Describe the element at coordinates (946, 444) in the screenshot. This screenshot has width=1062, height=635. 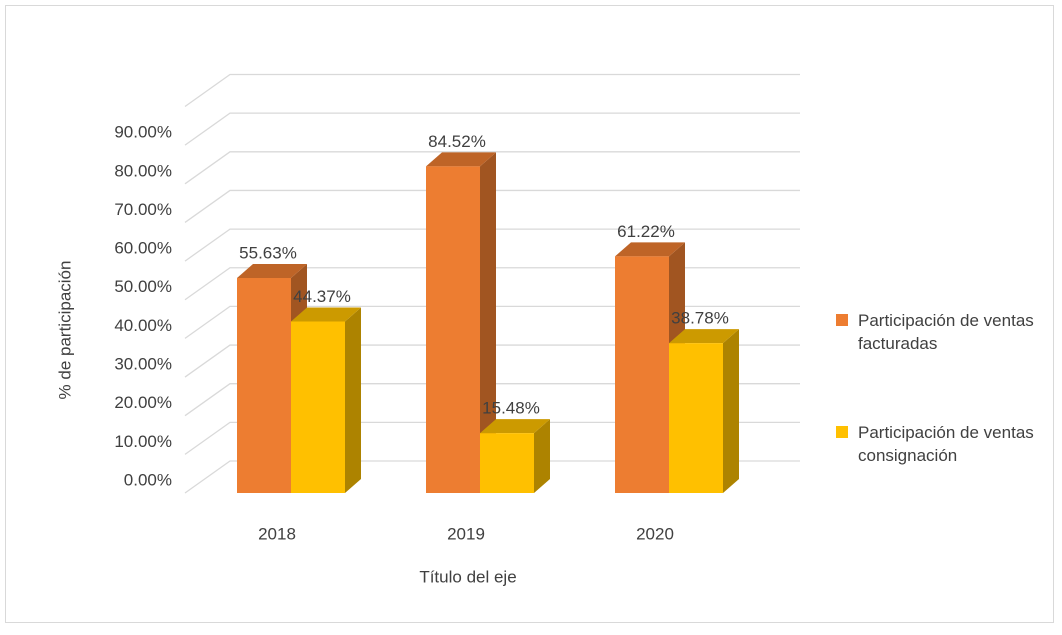
I see `legend-label: Participación de ventas consignación` at that location.